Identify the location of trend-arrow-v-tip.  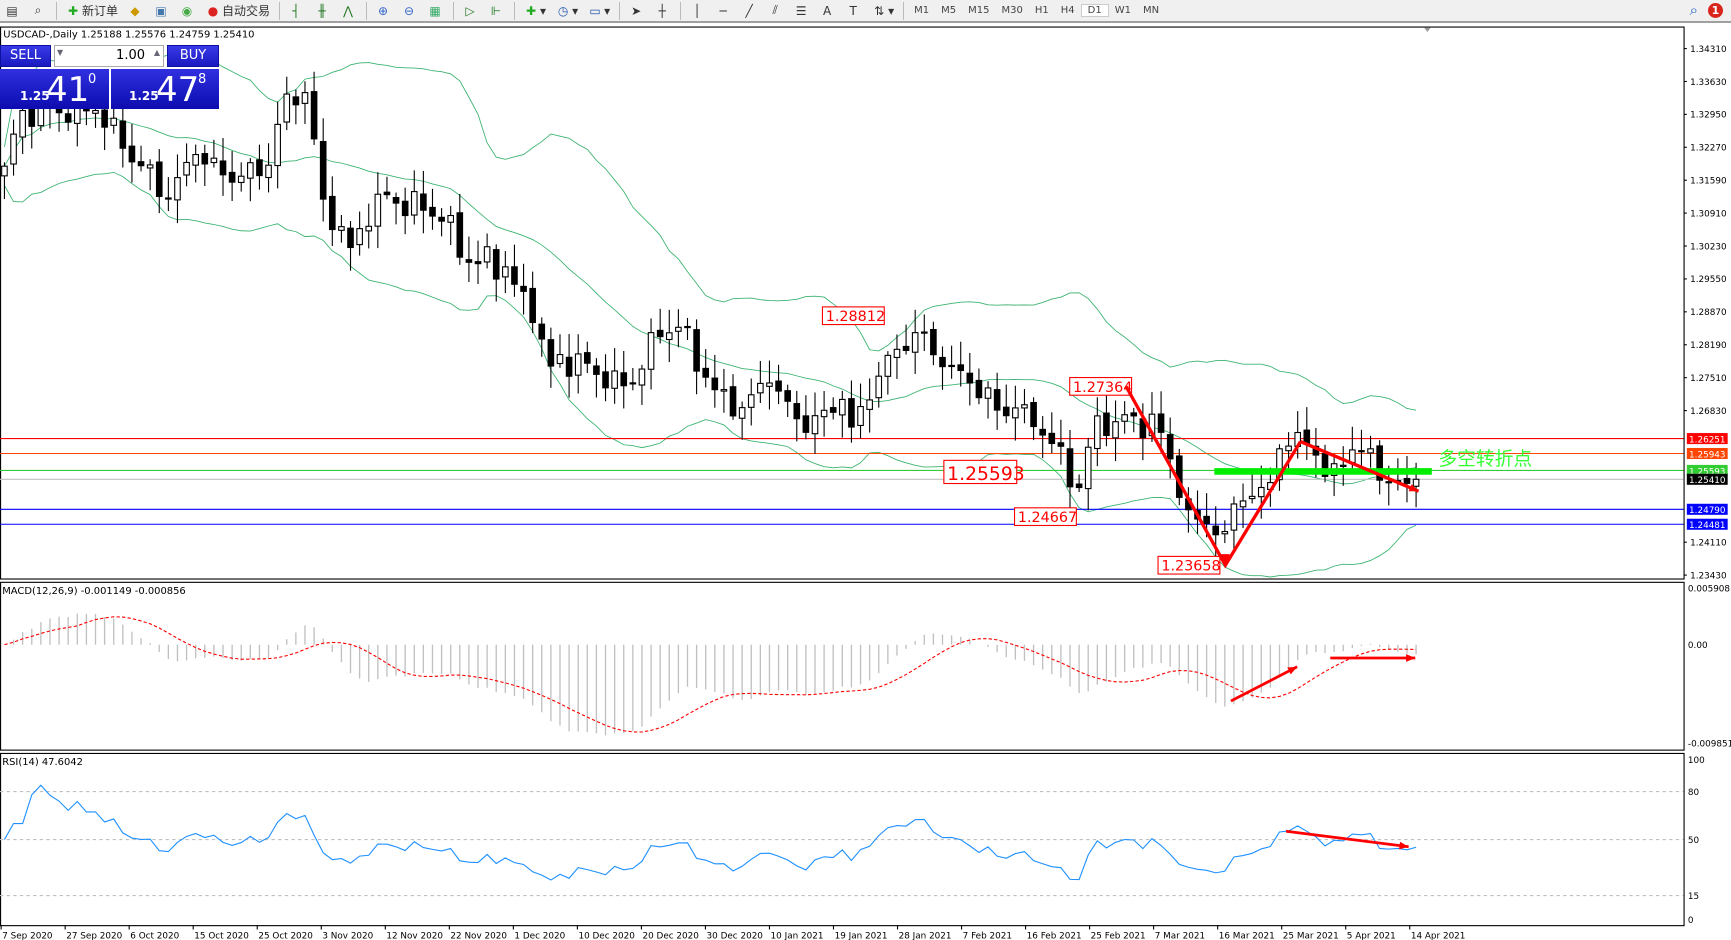
(1225, 560).